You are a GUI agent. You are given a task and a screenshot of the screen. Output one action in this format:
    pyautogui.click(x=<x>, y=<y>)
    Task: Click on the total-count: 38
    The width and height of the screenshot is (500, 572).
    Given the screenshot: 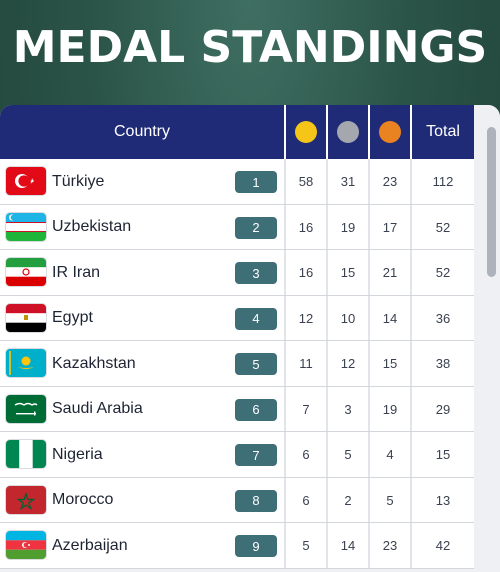 What is the action you would take?
    pyautogui.click(x=443, y=363)
    